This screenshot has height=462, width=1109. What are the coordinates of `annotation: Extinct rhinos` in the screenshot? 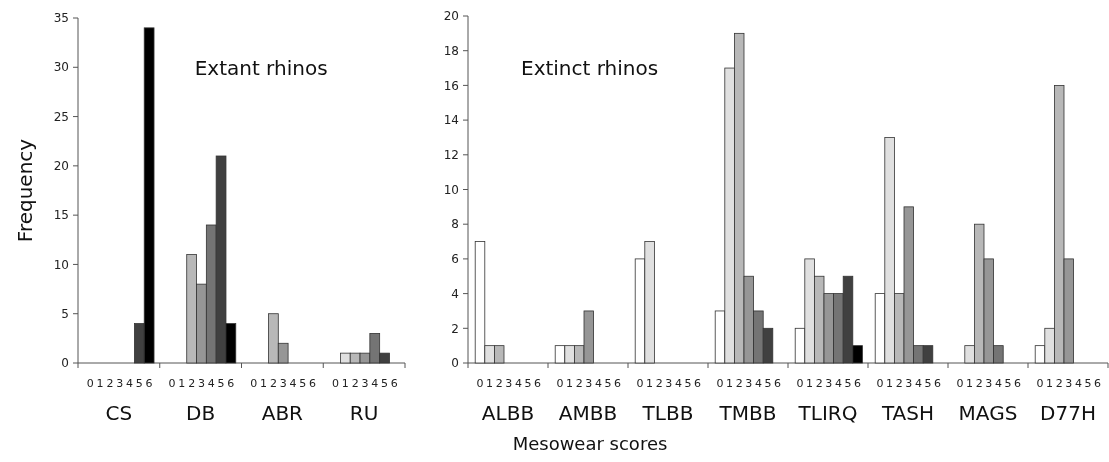 It's located at (590, 68).